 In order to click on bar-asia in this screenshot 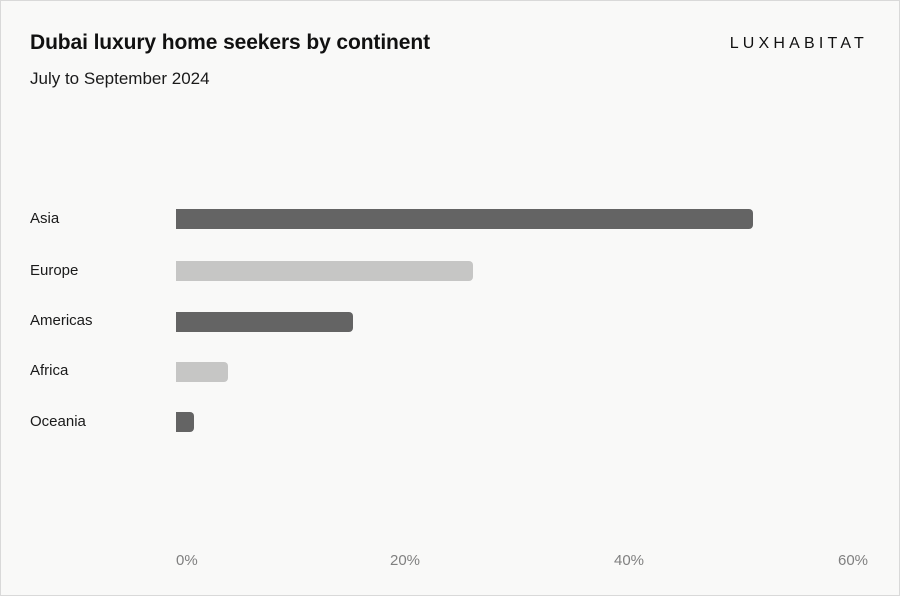, I will do `click(464, 219)`.